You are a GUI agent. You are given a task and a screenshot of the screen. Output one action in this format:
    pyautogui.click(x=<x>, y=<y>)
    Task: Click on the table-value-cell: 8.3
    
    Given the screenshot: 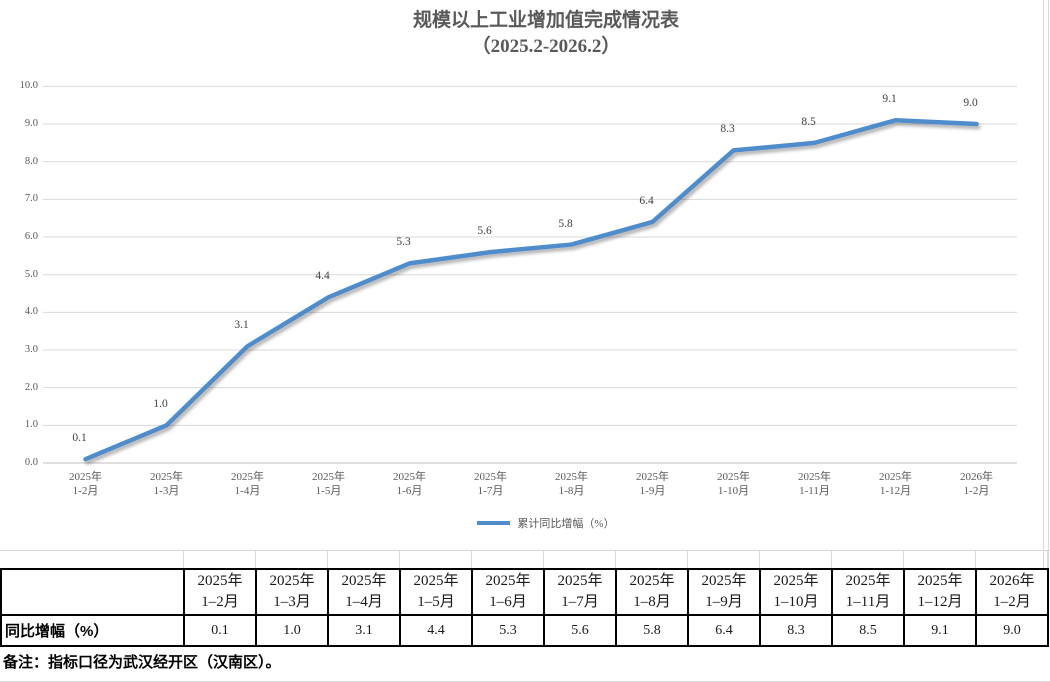 What is the action you would take?
    pyautogui.click(x=796, y=630)
    